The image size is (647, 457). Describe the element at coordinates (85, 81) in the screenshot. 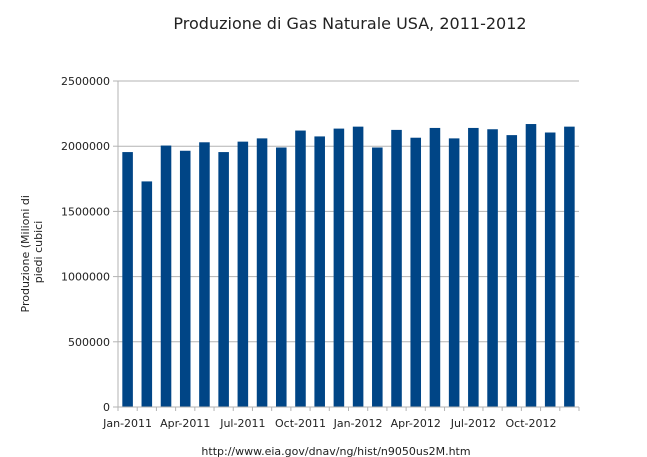

I see `y-tick-label: 2500000` at that location.